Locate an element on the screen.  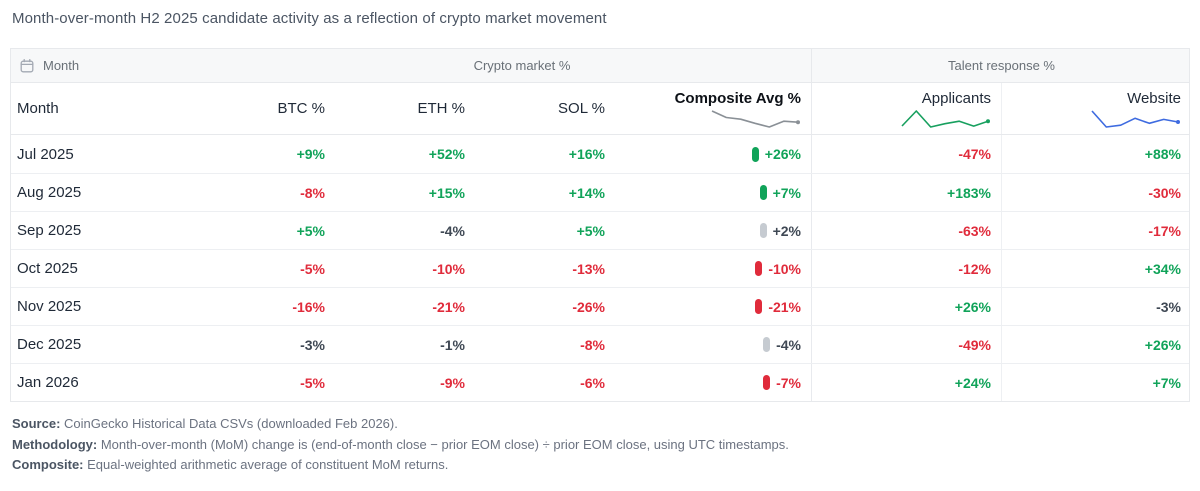
cell-value: +26% is located at coordinates (1162, 344).